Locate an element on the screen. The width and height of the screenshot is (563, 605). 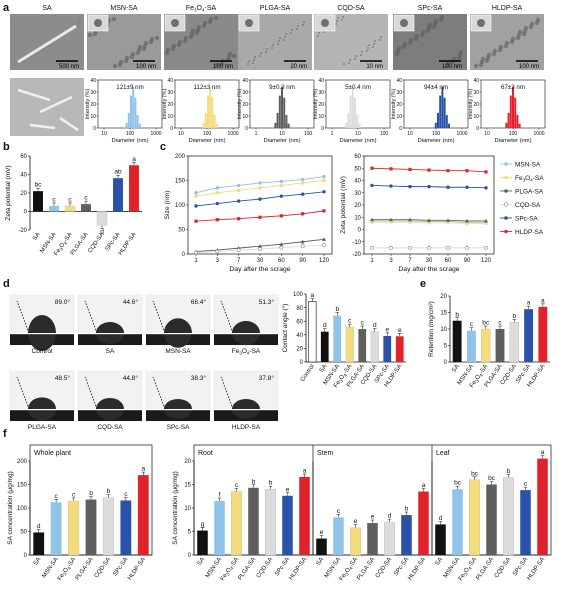
subplot-title: Stem is located at coordinates (325, 453).